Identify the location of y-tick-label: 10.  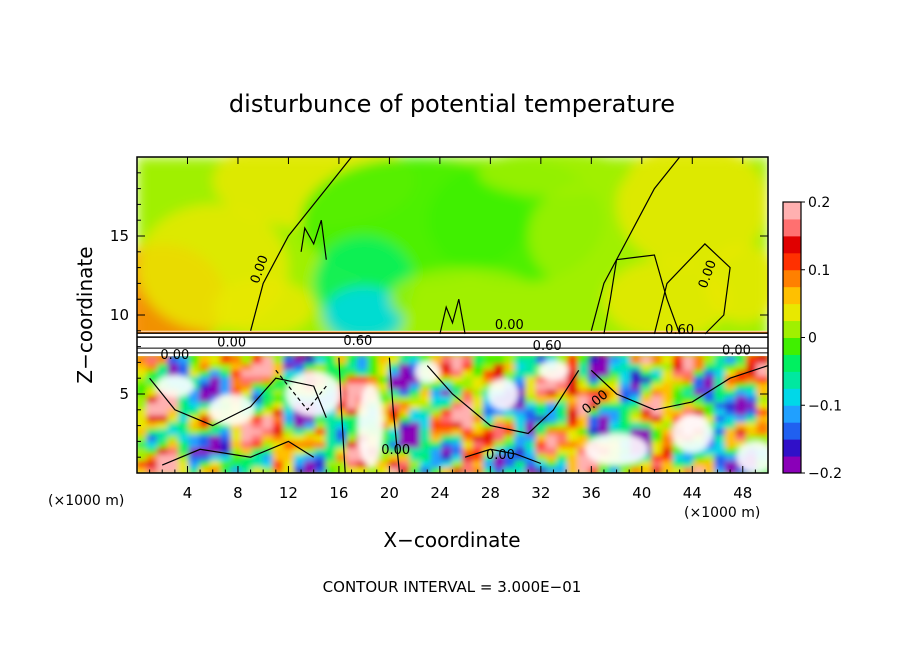
(119, 315).